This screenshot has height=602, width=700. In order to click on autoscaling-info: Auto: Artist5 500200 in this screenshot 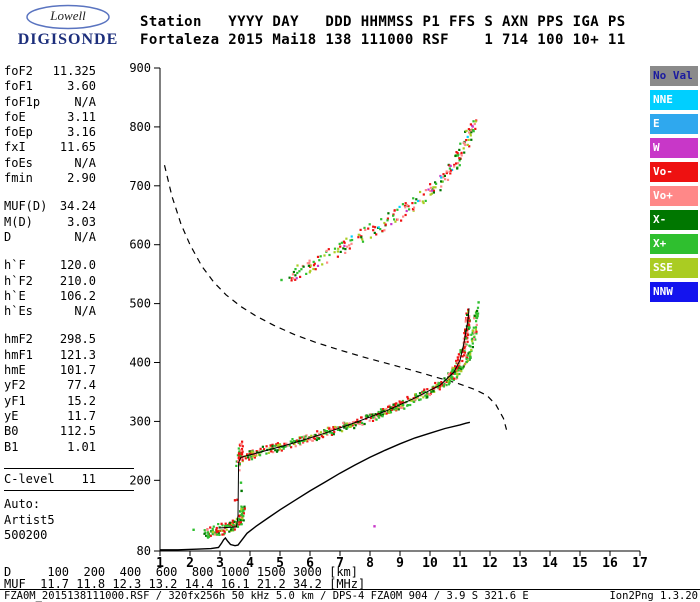, I will do `click(69, 520)`.